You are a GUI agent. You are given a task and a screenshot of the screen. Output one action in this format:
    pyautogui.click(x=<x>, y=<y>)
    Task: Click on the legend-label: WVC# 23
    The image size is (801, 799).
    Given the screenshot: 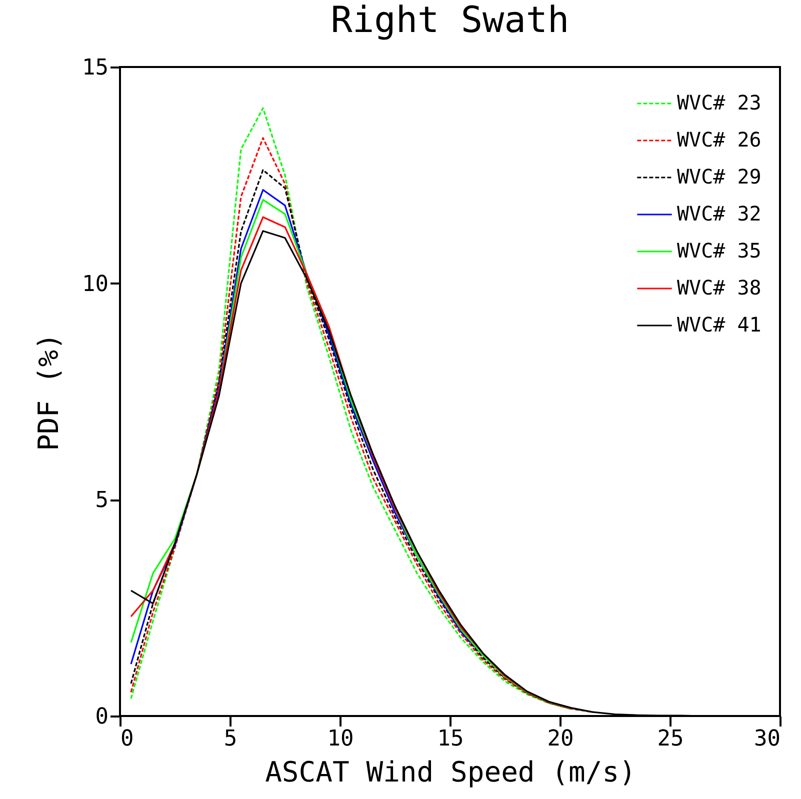 What is the action you would take?
    pyautogui.click(x=719, y=102)
    